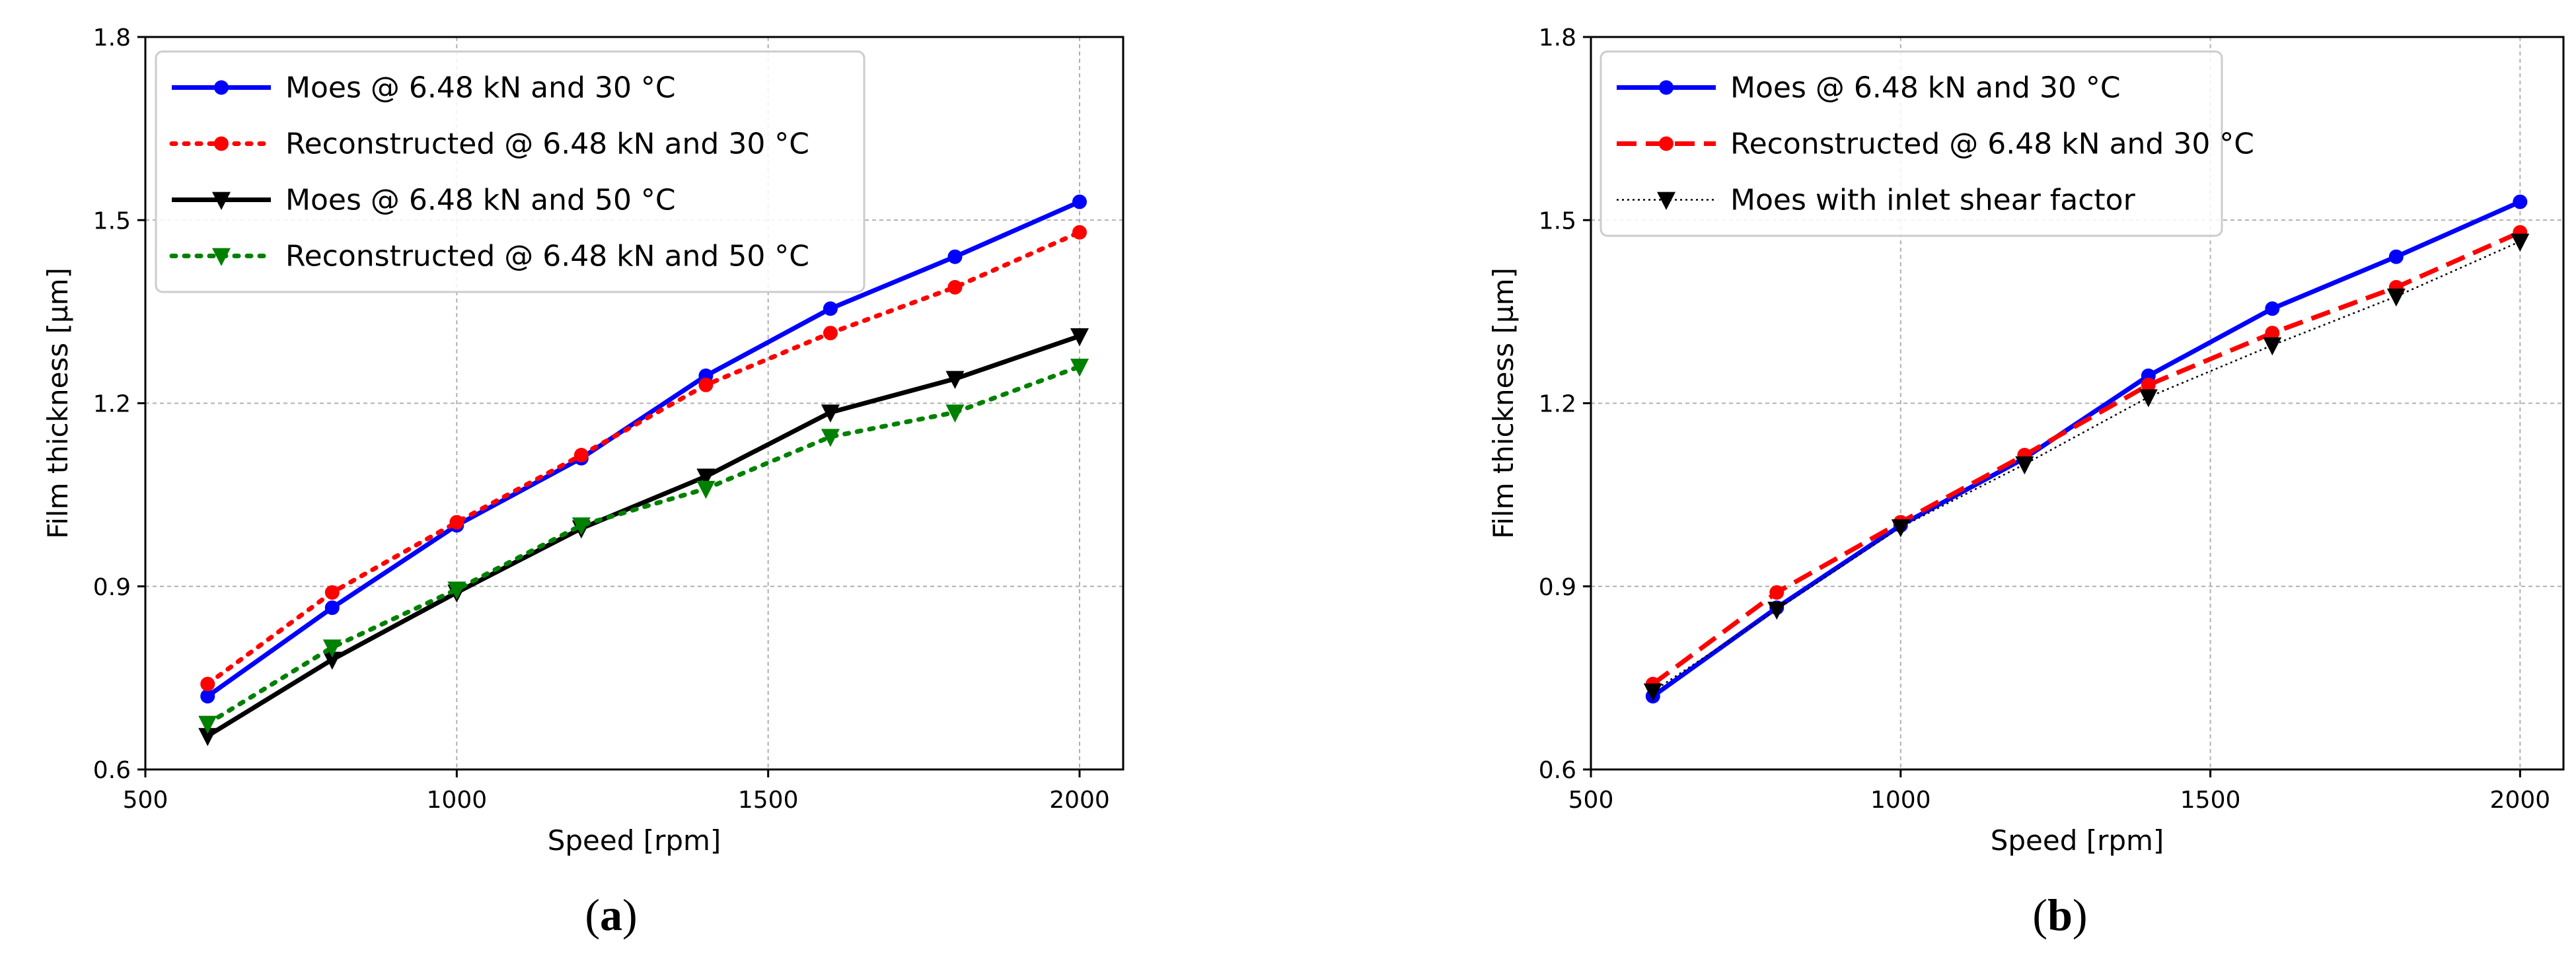 The image size is (2576, 963). What do you see at coordinates (611, 915) in the screenshot?
I see `panel-caption-a: (a)` at bounding box center [611, 915].